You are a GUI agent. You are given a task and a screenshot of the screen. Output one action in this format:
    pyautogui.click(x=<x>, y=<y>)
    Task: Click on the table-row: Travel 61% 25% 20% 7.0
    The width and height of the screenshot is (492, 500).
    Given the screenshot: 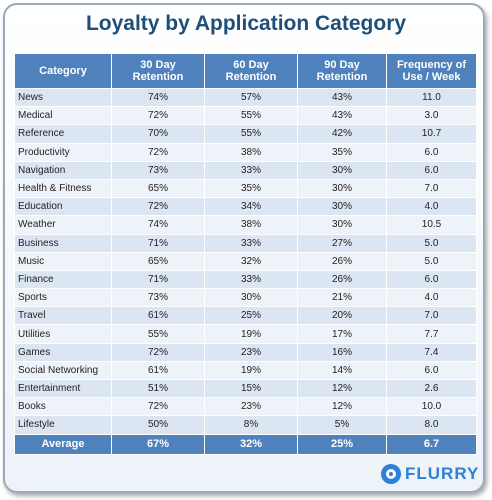 What is the action you would take?
    pyautogui.click(x=245, y=316)
    